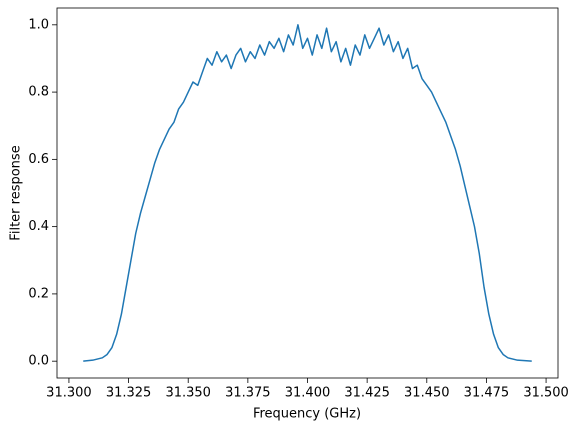  What do you see at coordinates (16, 192) in the screenshot?
I see `y-axis-label: Filter response` at bounding box center [16, 192].